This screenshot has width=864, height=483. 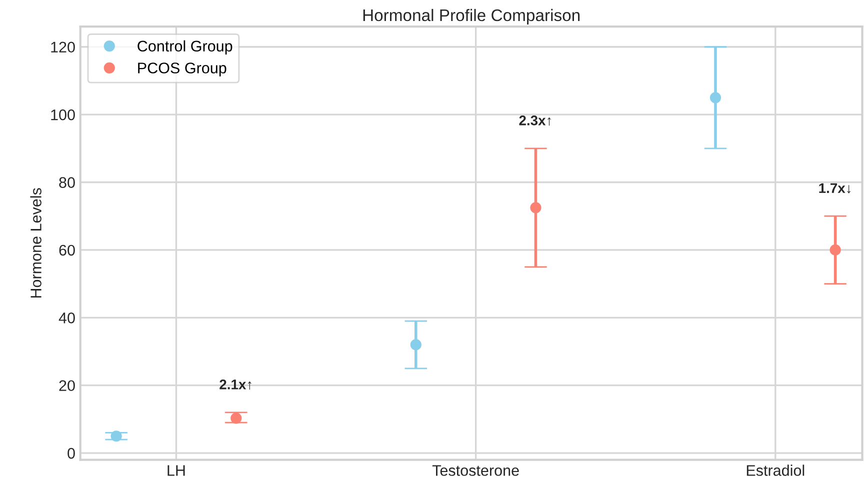 I want to click on y-tick-label: 100, so click(x=63, y=114).